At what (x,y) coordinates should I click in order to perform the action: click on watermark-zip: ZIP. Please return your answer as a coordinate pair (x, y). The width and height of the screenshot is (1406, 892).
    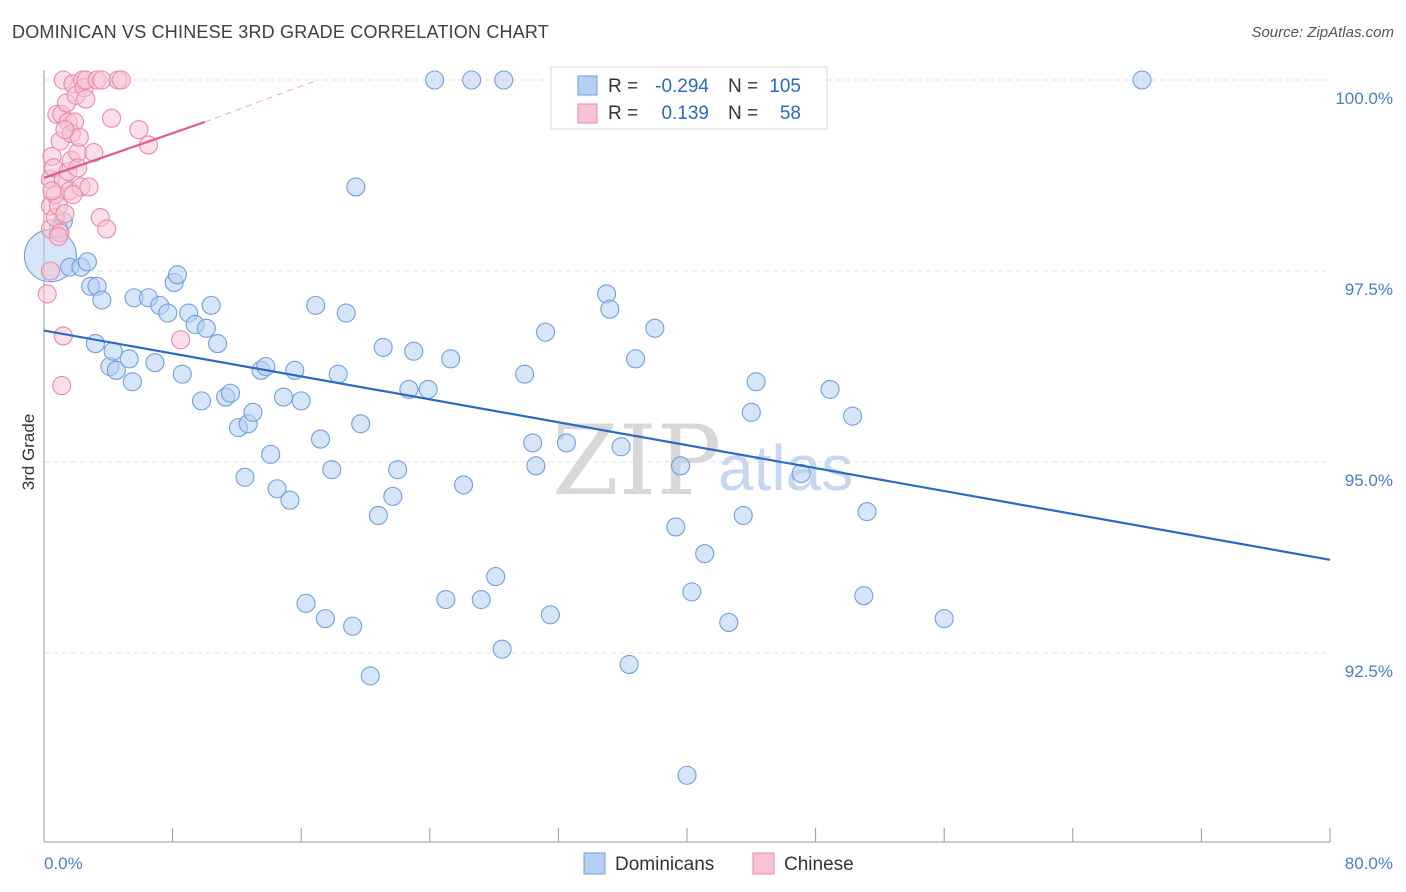
    Looking at the image, I should click on (636, 461).